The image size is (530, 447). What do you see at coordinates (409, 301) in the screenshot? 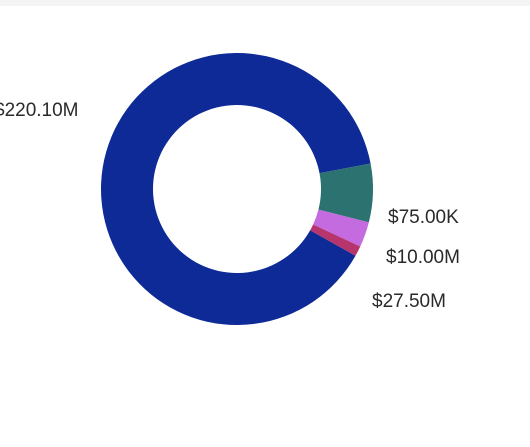
I see `slice-label-2: $27.50M` at bounding box center [409, 301].